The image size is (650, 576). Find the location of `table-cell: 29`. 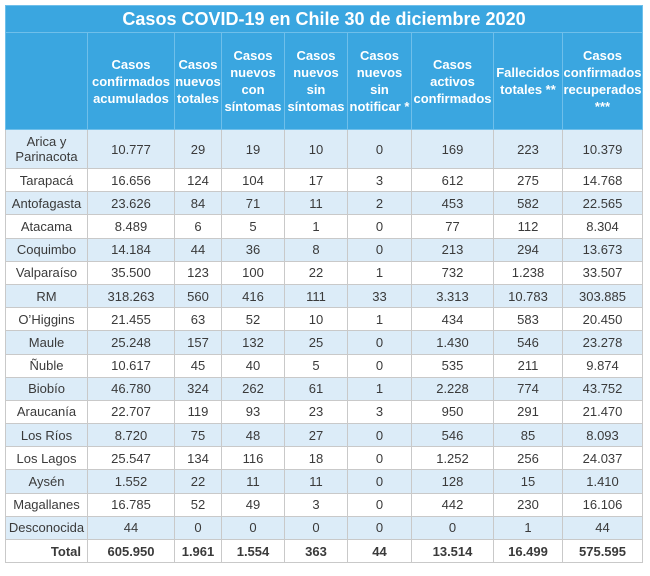

table-cell: 29 is located at coordinates (198, 149).